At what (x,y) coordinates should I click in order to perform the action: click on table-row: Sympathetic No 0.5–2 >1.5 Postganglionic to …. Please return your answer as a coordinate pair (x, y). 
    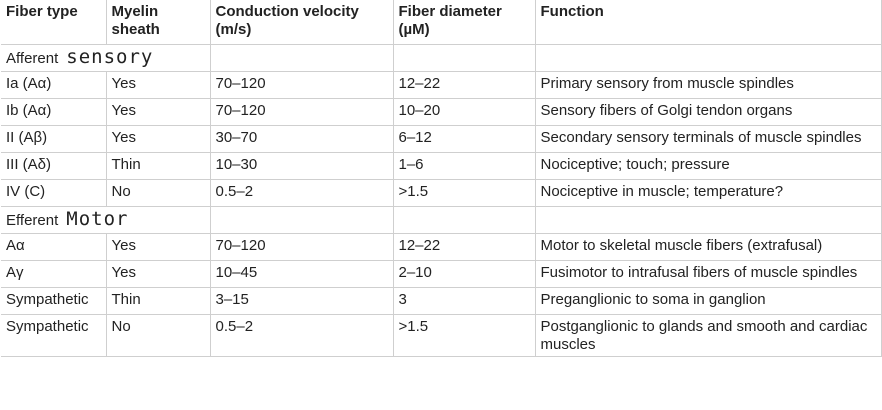
    Looking at the image, I should click on (441, 335).